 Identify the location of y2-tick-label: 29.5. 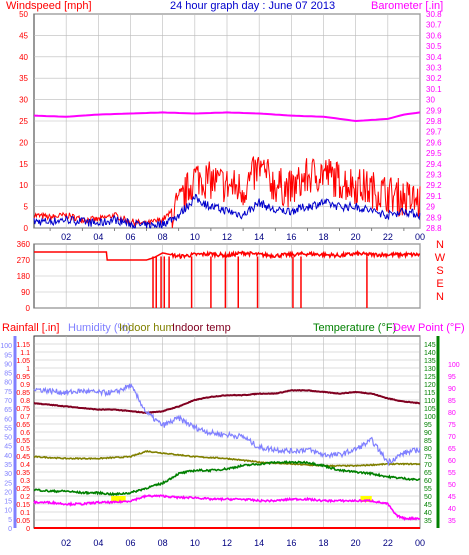
(434, 153).